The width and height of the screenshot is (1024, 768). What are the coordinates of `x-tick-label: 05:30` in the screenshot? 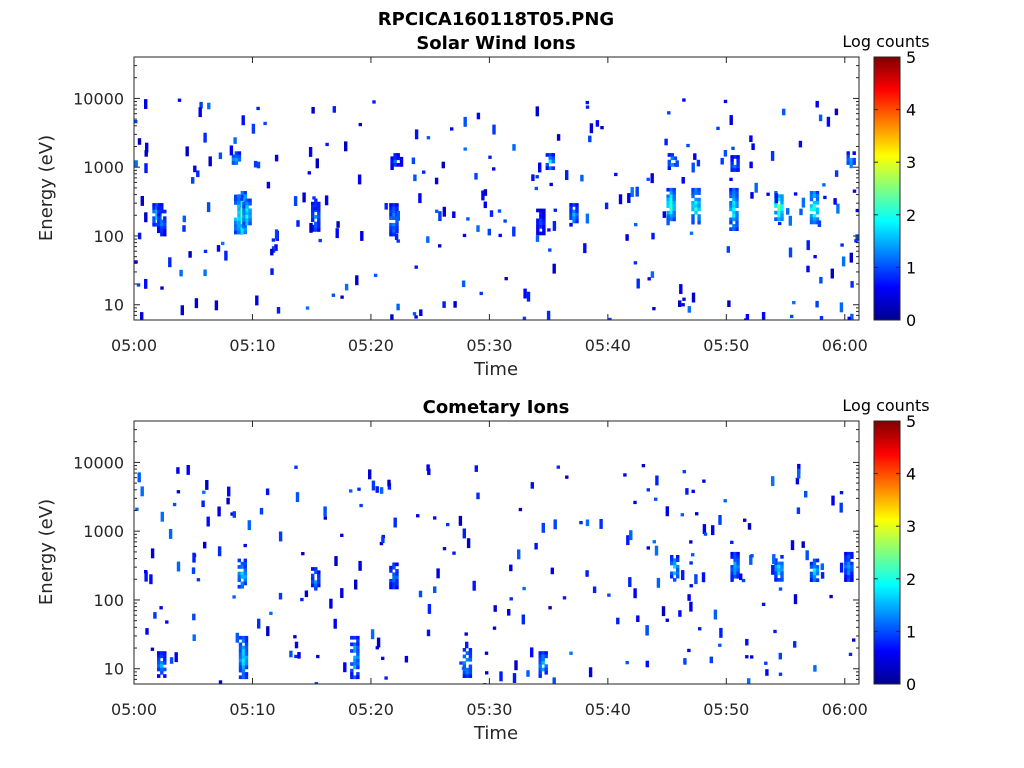 It's located at (489, 709).